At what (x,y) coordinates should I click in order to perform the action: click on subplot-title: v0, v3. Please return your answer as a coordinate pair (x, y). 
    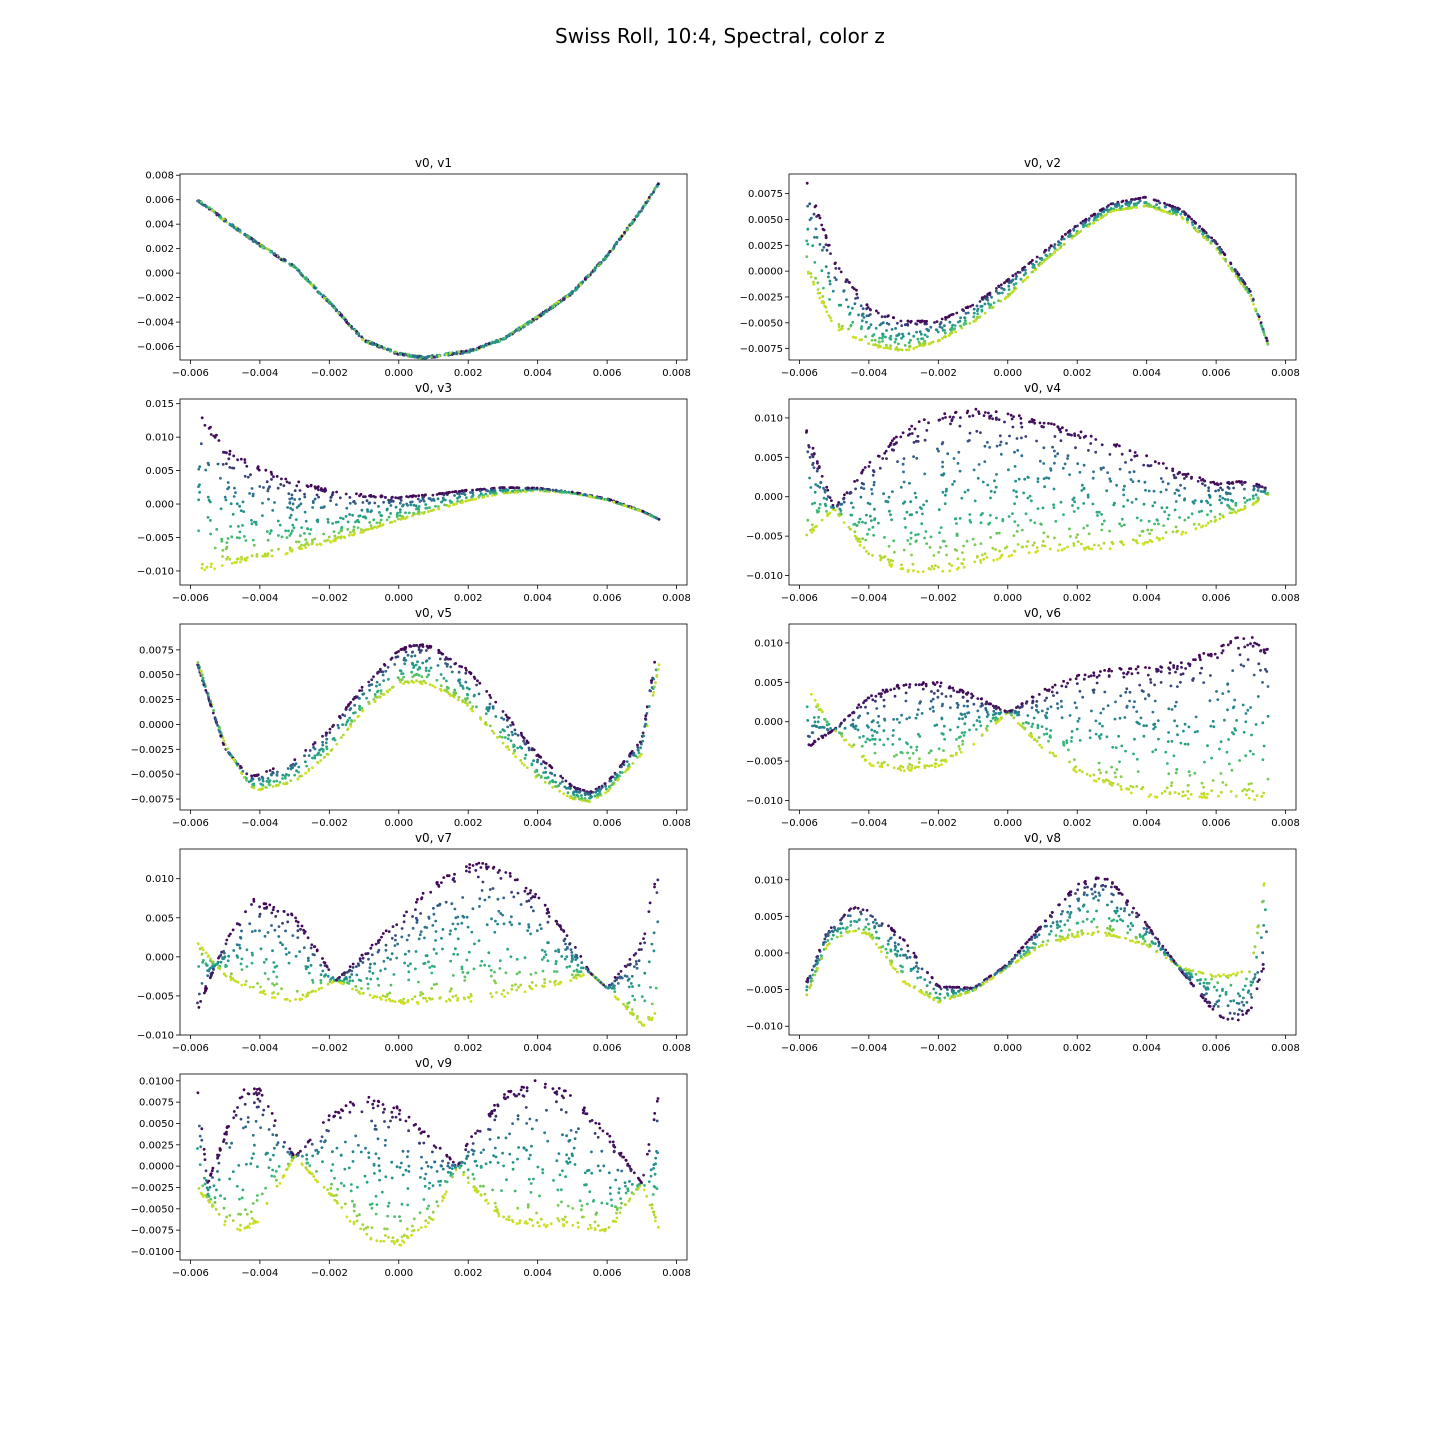
    Looking at the image, I should click on (433, 388).